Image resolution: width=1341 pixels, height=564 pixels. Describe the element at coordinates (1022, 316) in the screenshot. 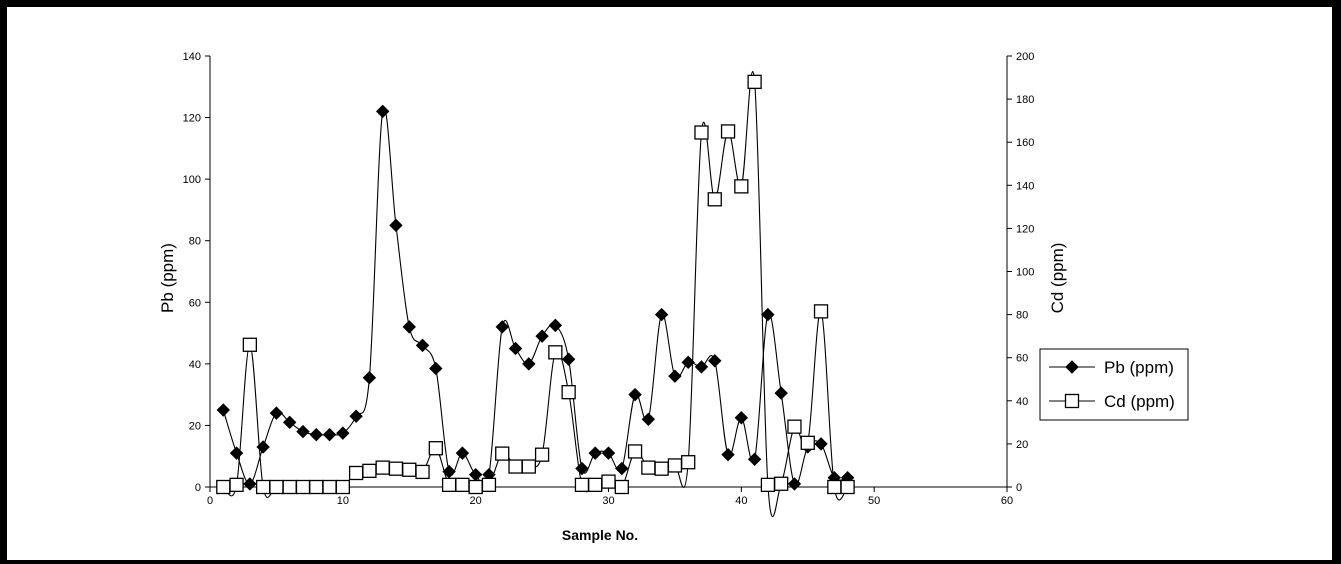

I see `y-right-tick-label: 80` at that location.